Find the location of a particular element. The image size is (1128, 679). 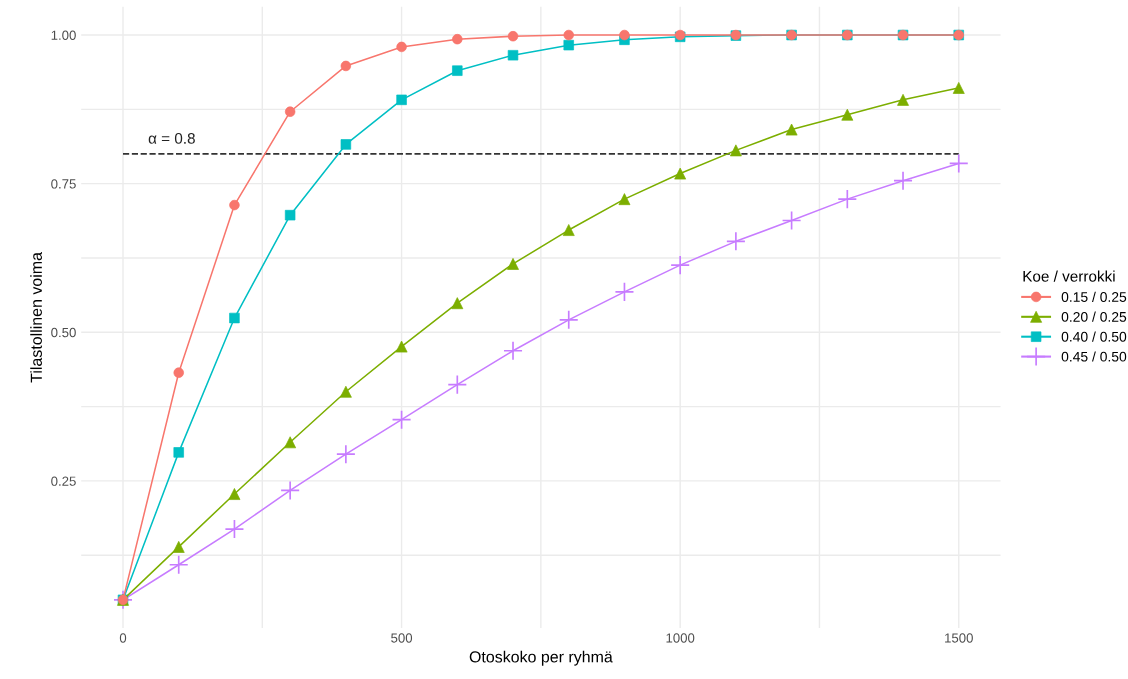

y-axis-title: Tilastollinen voima is located at coordinates (36, 317).